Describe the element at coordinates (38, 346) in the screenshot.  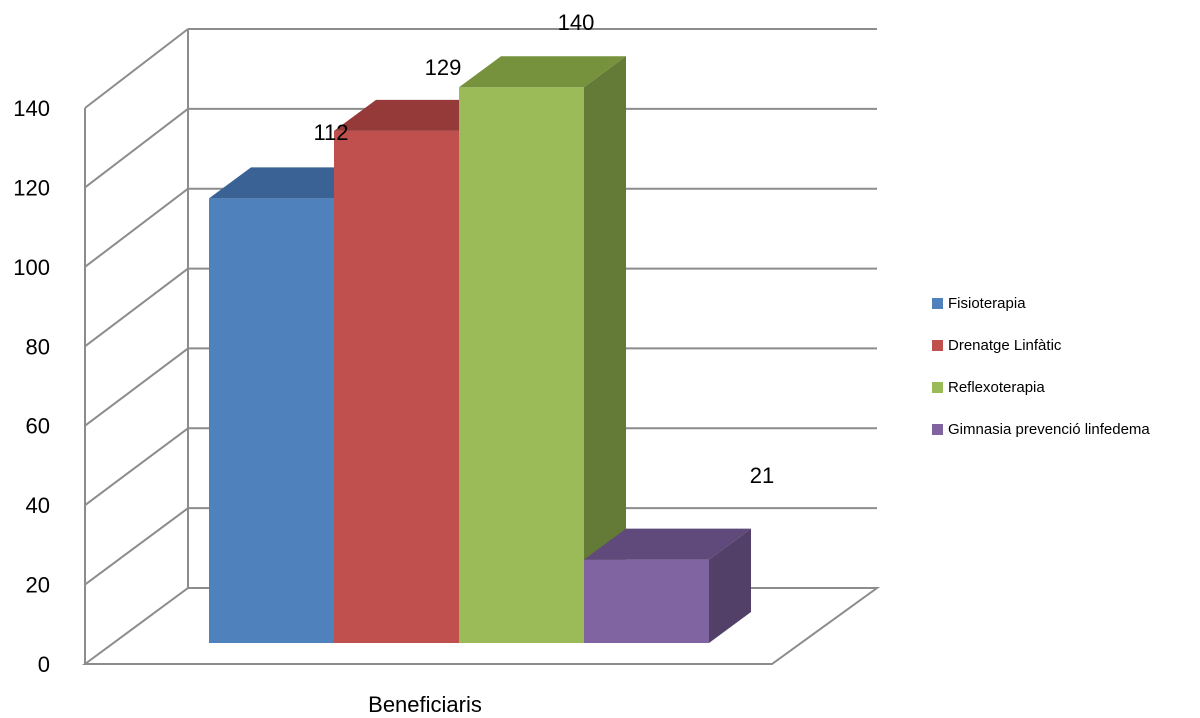
I see `y-tick-label: 80` at that location.